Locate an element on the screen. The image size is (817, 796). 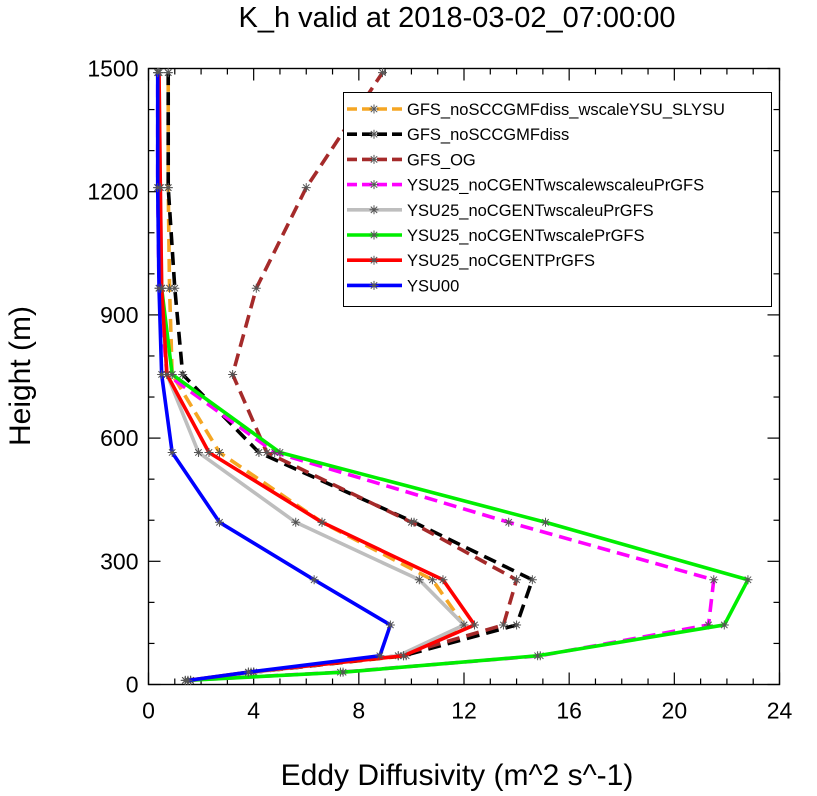
y-tick-label: 300 is located at coordinates (119, 561).